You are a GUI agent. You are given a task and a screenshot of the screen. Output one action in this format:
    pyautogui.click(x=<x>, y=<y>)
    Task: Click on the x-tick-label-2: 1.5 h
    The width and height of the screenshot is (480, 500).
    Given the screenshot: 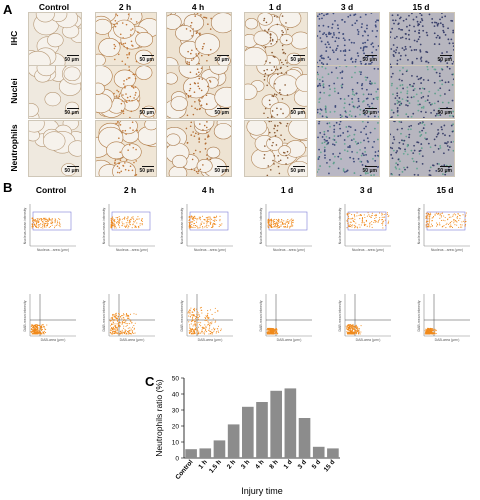 What is the action you would take?
    pyautogui.click(x=215, y=467)
    